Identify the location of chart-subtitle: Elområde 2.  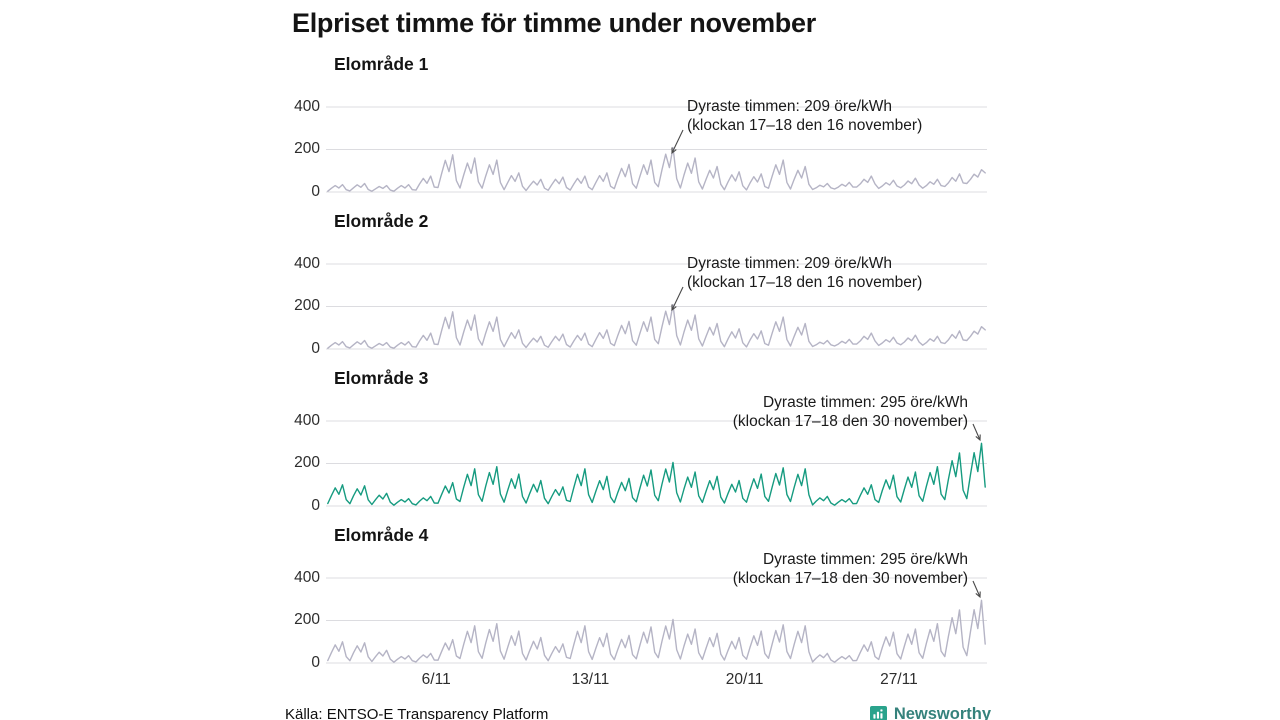
(381, 221).